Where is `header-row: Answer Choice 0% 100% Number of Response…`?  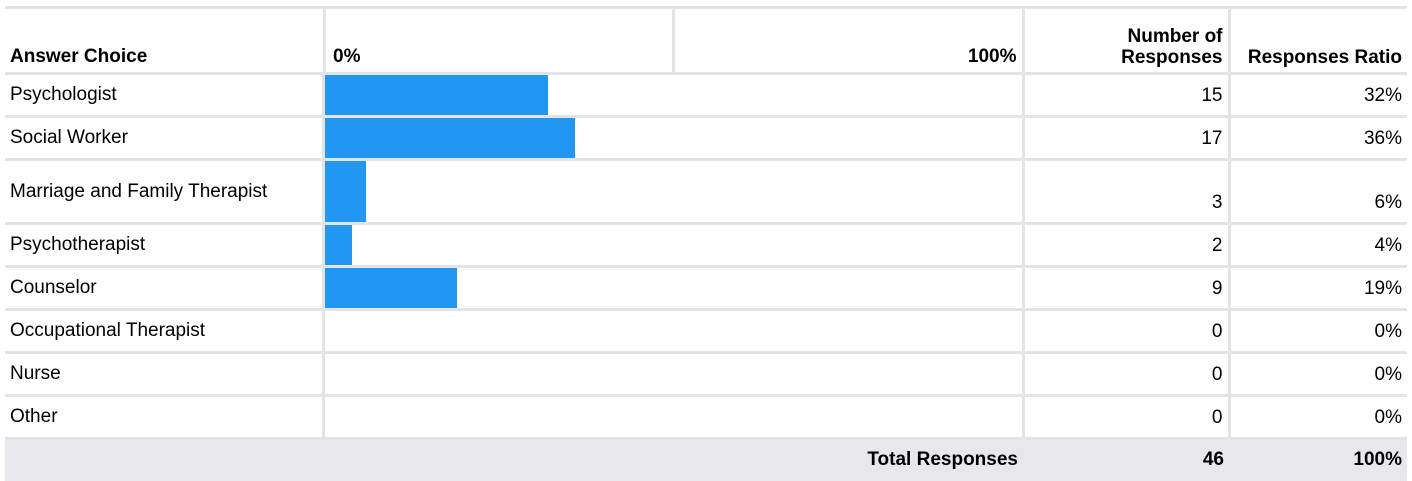 header-row: Answer Choice 0% 100% Number of Response… is located at coordinates (706, 40).